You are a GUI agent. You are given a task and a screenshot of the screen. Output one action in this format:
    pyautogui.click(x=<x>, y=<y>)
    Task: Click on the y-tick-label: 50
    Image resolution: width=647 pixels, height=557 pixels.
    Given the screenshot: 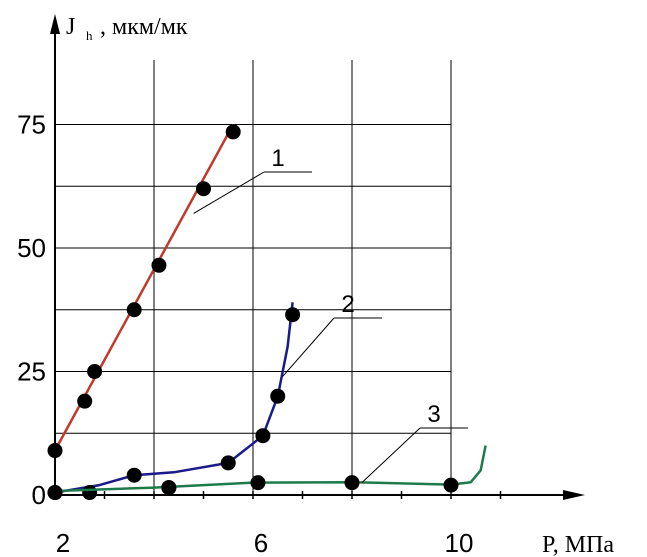 What is the action you would take?
    pyautogui.click(x=31, y=248)
    